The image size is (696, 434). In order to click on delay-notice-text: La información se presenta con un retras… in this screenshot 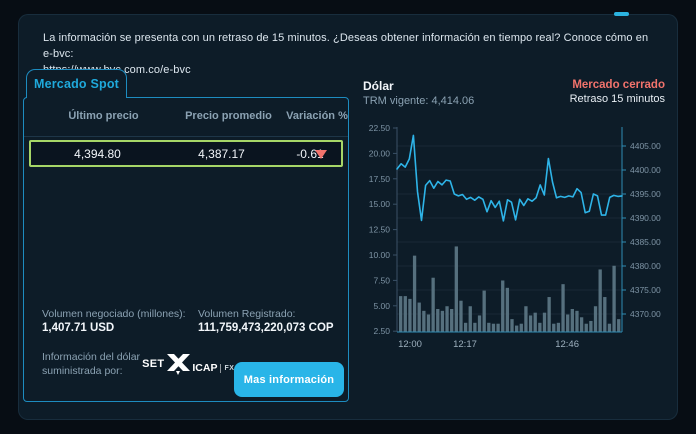, I will do `click(346, 46)`.